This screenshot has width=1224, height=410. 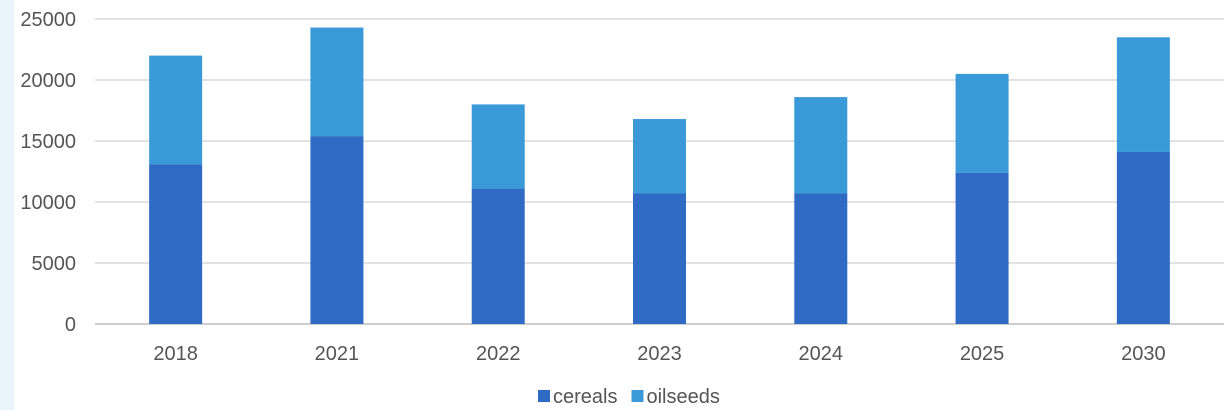 I want to click on x-tick-label: 2018, so click(x=175, y=354).